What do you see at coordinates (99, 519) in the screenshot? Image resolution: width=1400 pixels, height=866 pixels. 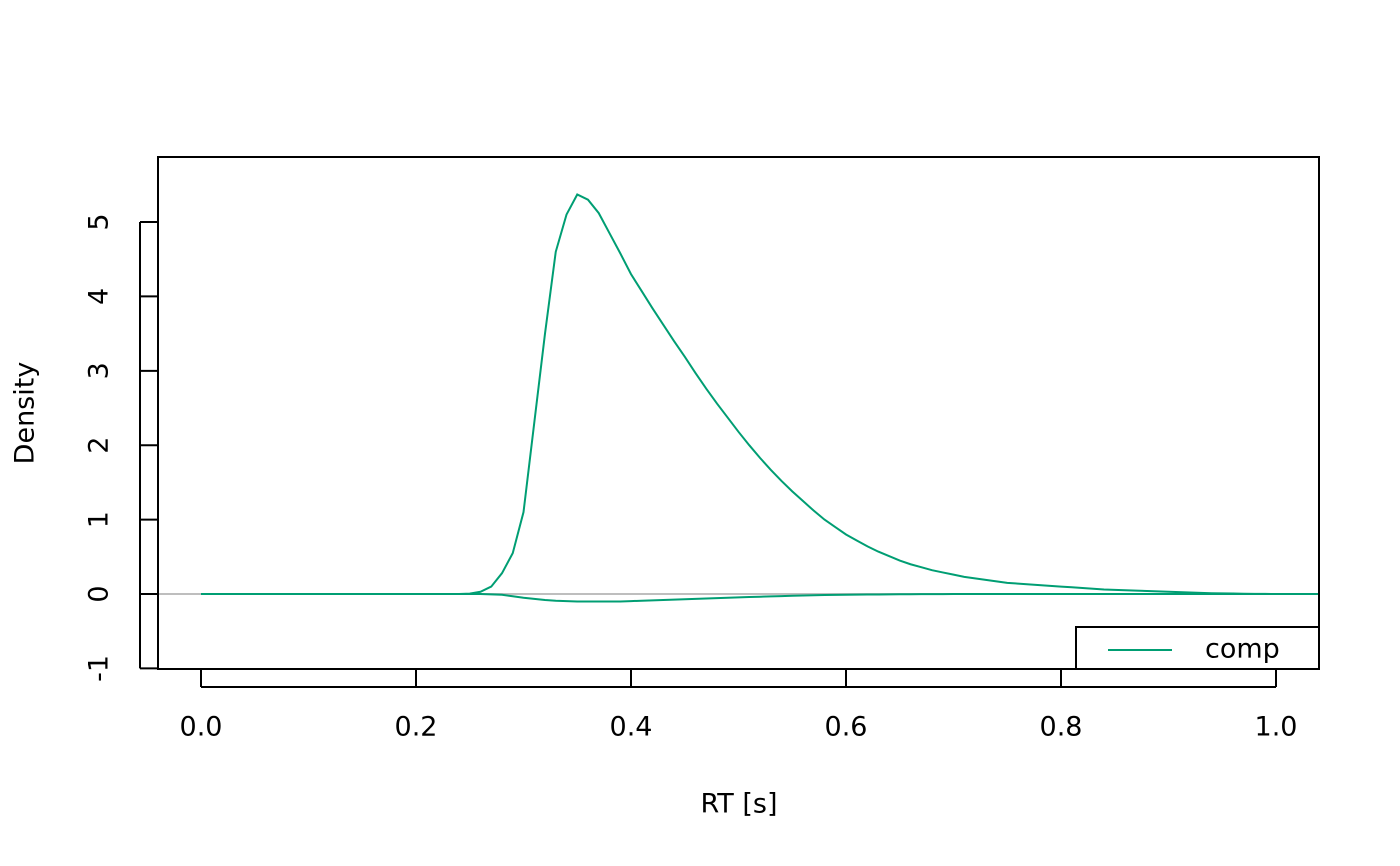 I see `y-tick-label: 1` at bounding box center [99, 519].